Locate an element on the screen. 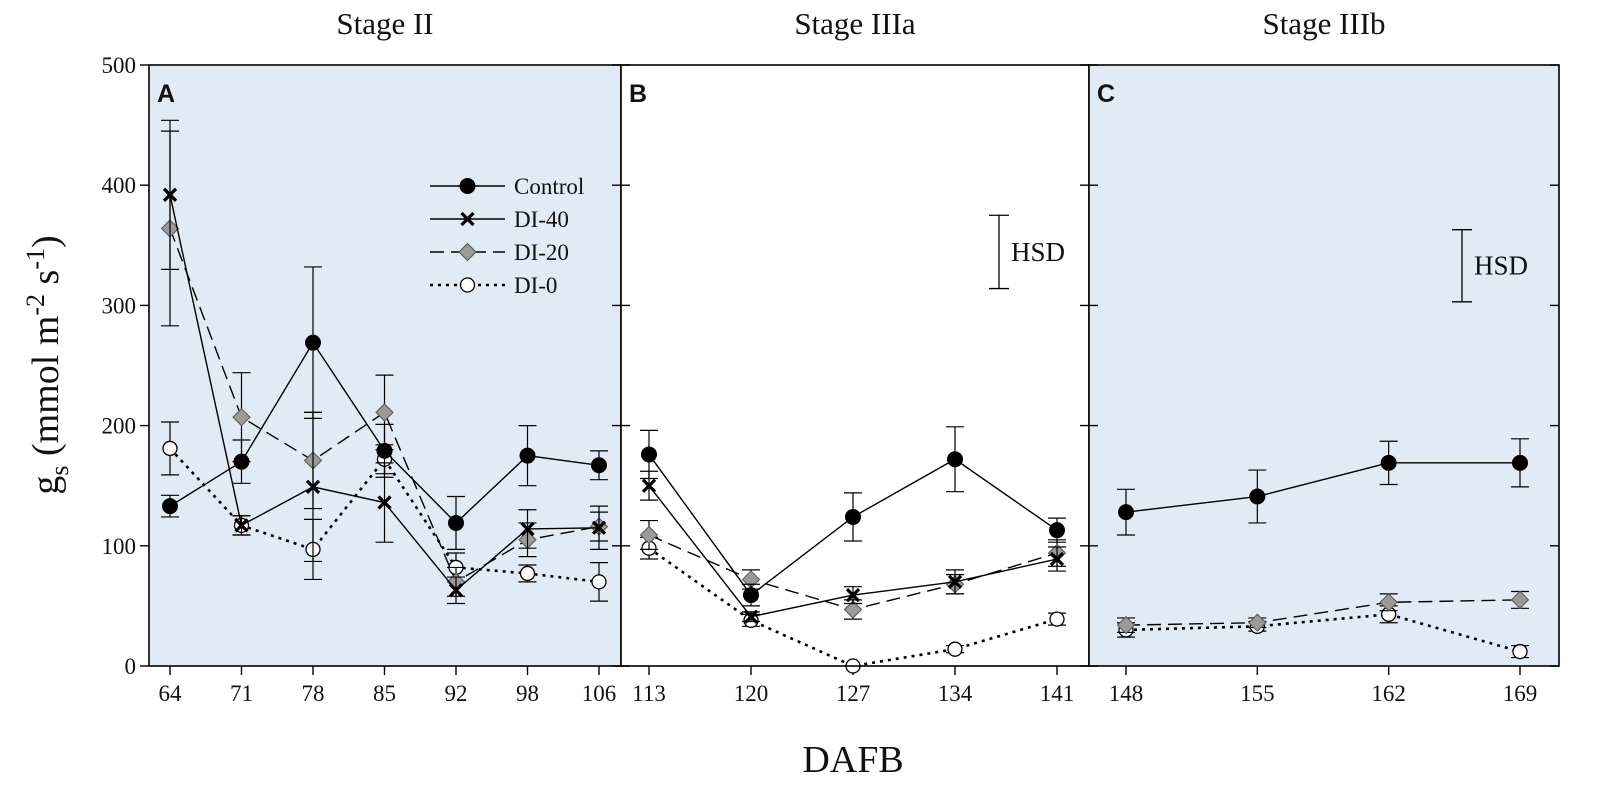 The height and width of the screenshot is (796, 1600). y-axis-label: gs (mmol m-2 s-1) is located at coordinates (47, 364).